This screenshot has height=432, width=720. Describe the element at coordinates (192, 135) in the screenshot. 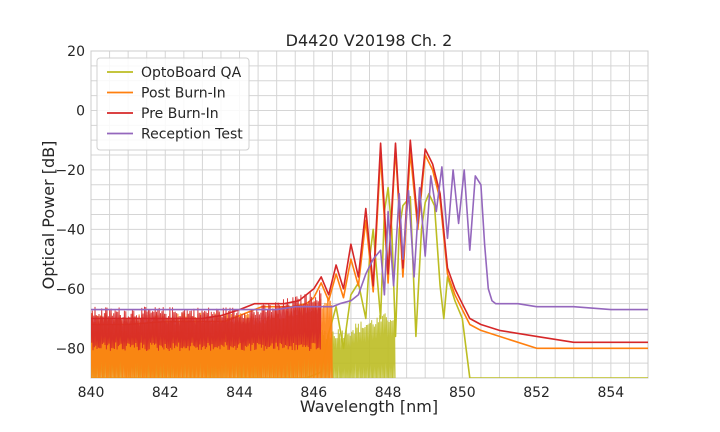

I see `legend-label: Reception Test` at that location.